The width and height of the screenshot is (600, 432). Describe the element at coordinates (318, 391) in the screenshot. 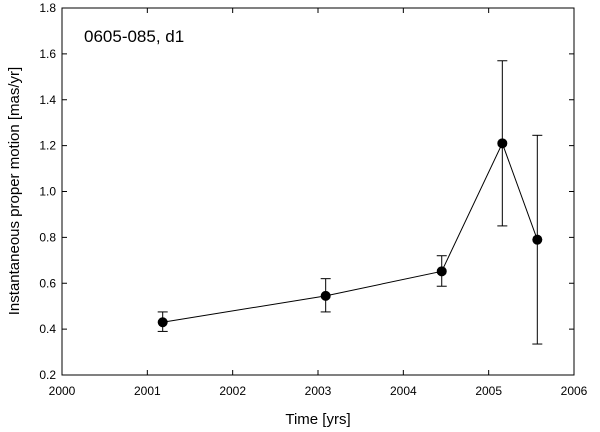

I see `x-tick-label: 2003` at that location.